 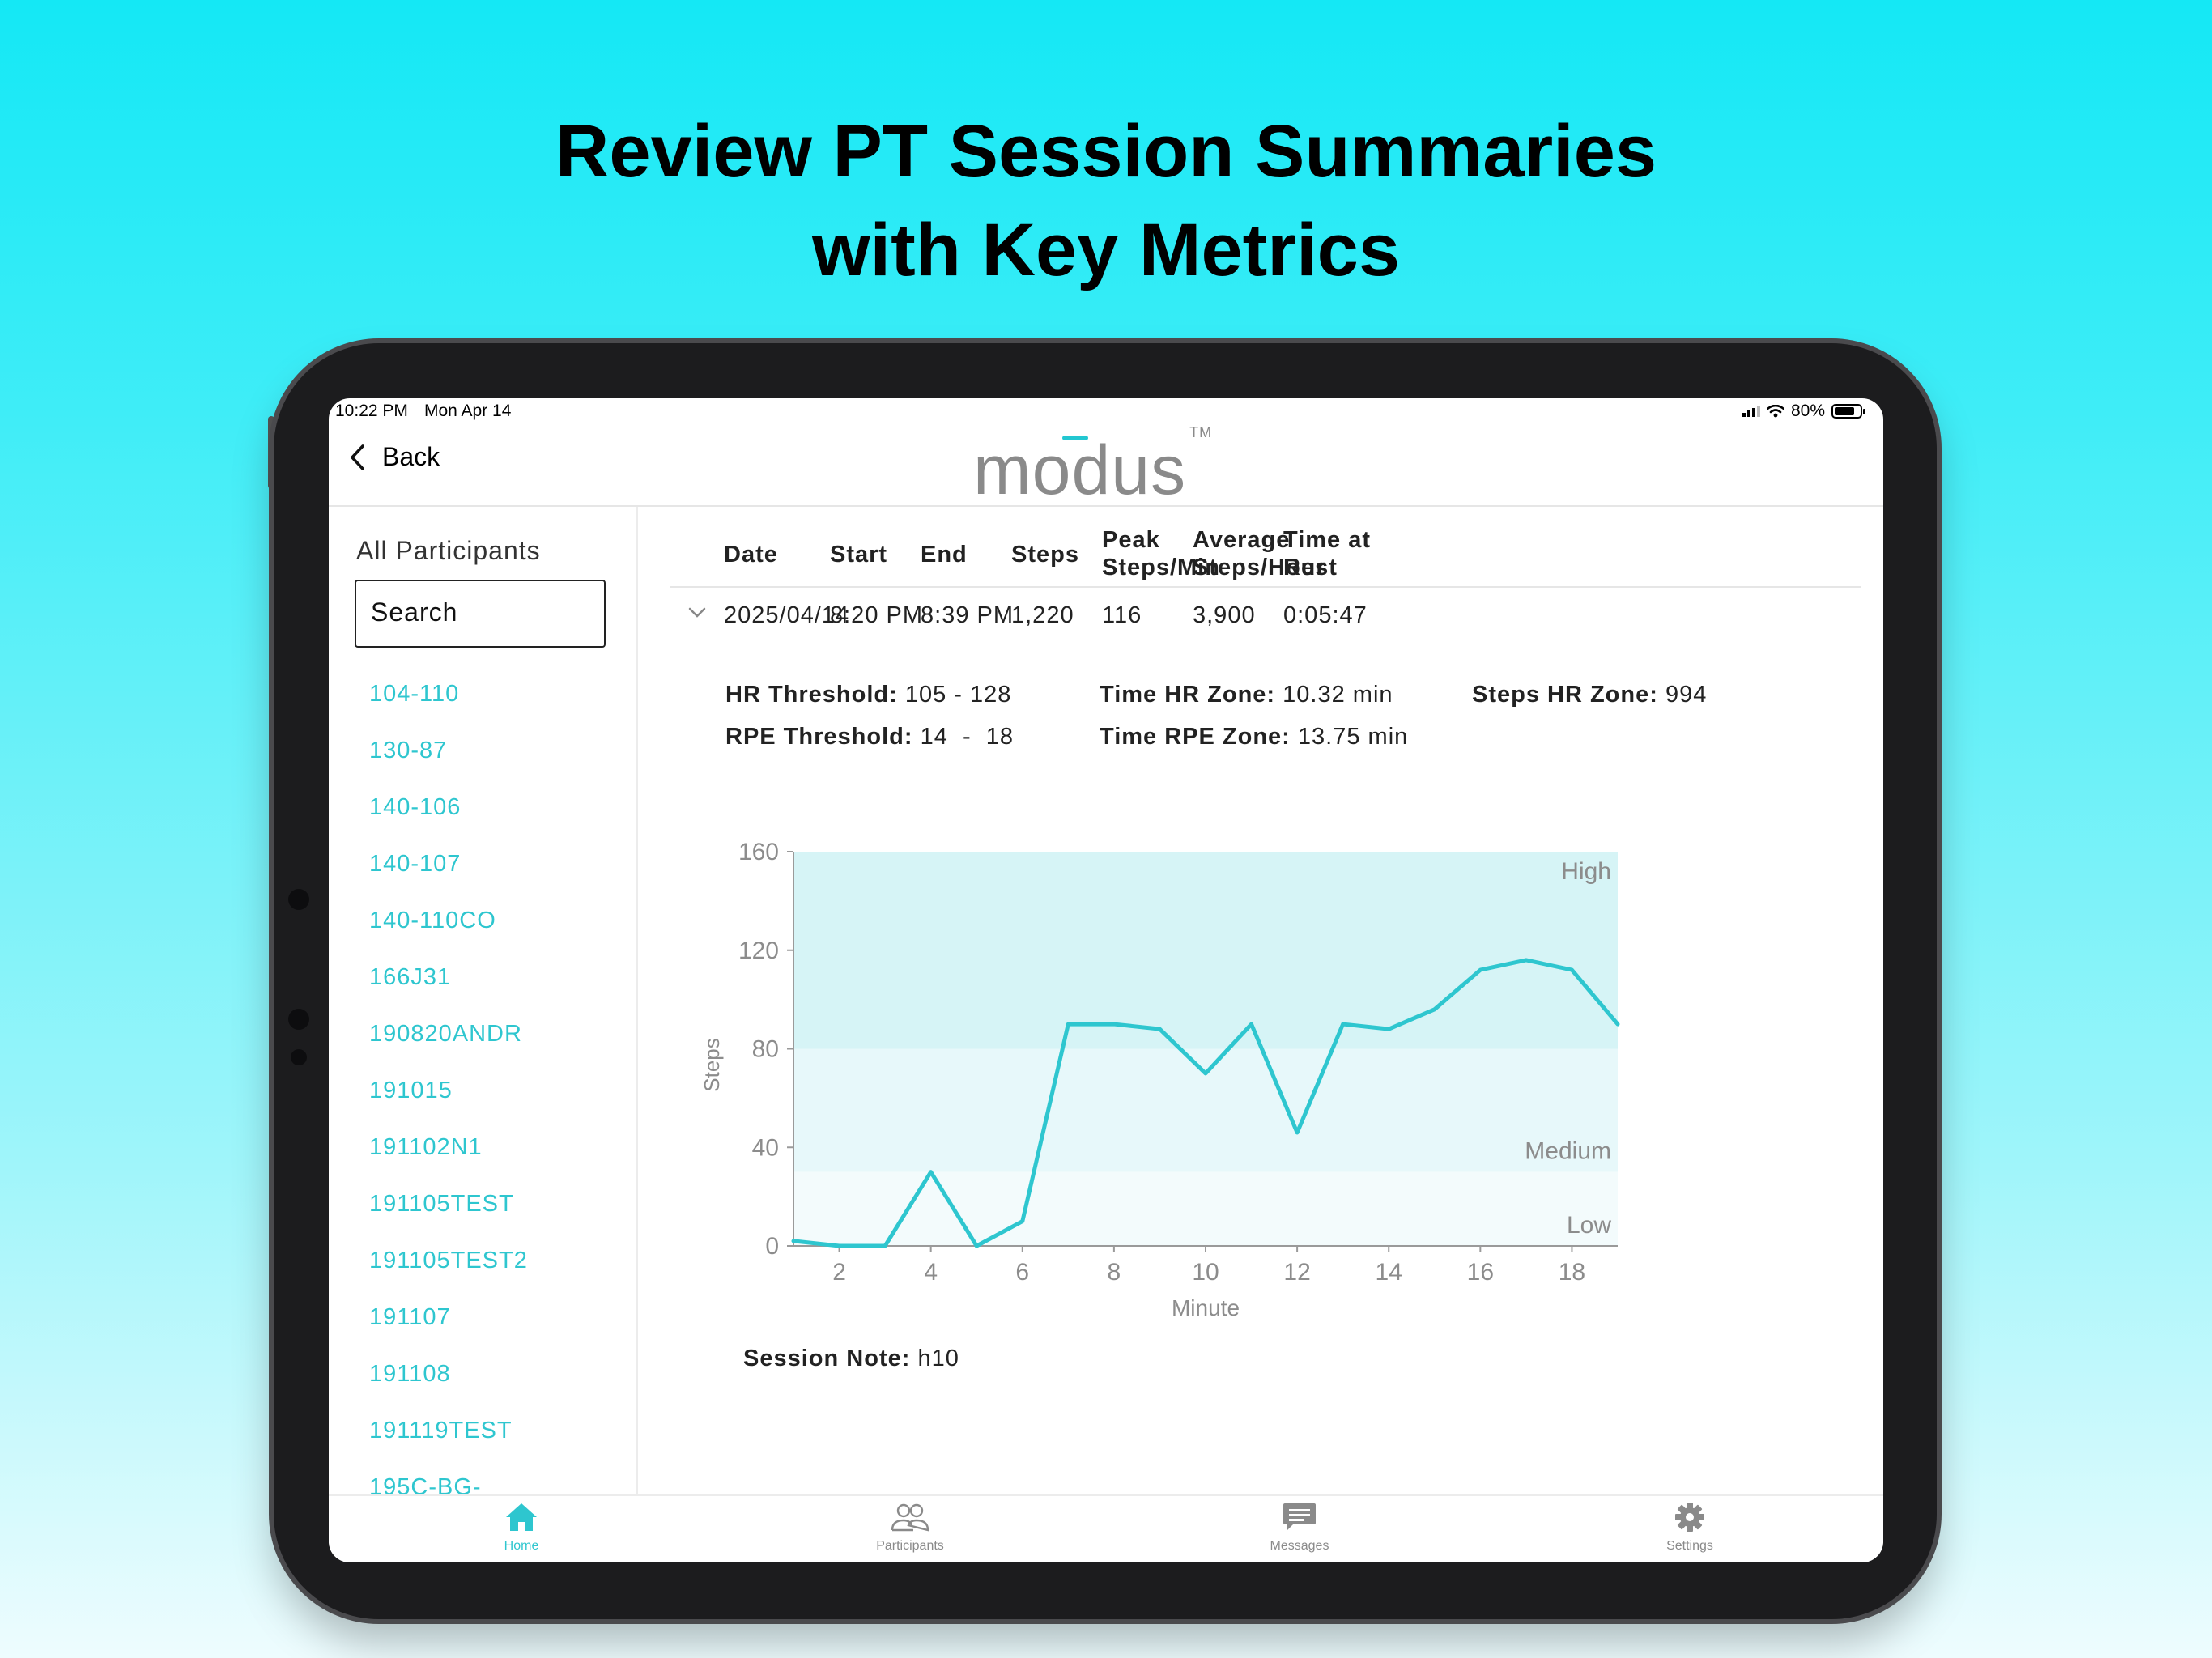 I want to click on tab-bar: Home Participants Messages, so click(x=1106, y=1528).